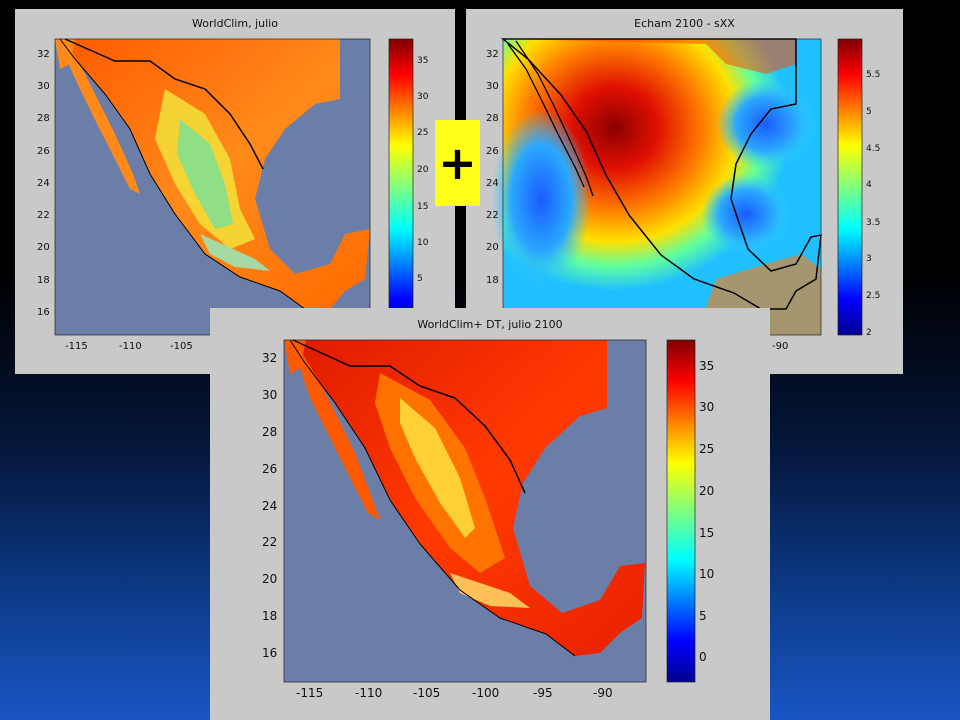 The width and height of the screenshot is (960, 720). What do you see at coordinates (457, 163) in the screenshot?
I see `plus-sign: +` at bounding box center [457, 163].